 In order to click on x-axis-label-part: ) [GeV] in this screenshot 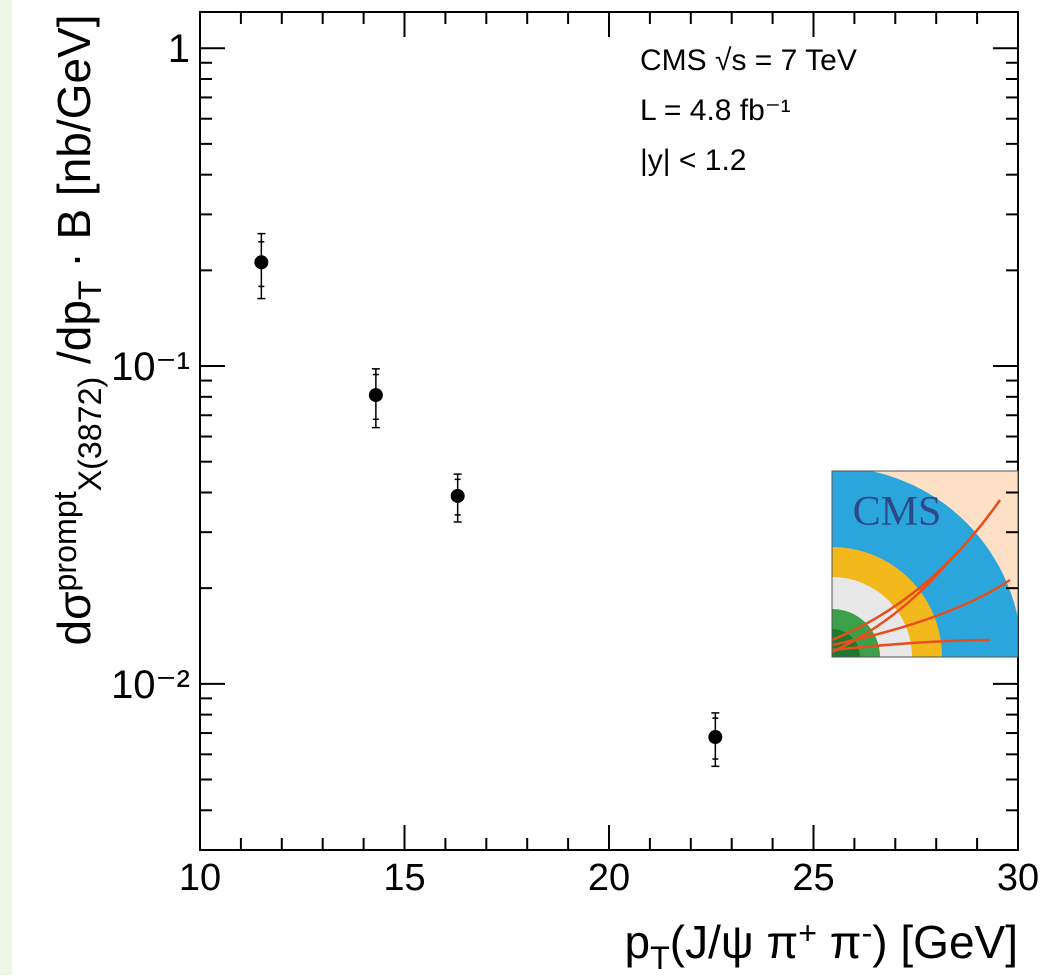, I will do `click(945, 942)`.